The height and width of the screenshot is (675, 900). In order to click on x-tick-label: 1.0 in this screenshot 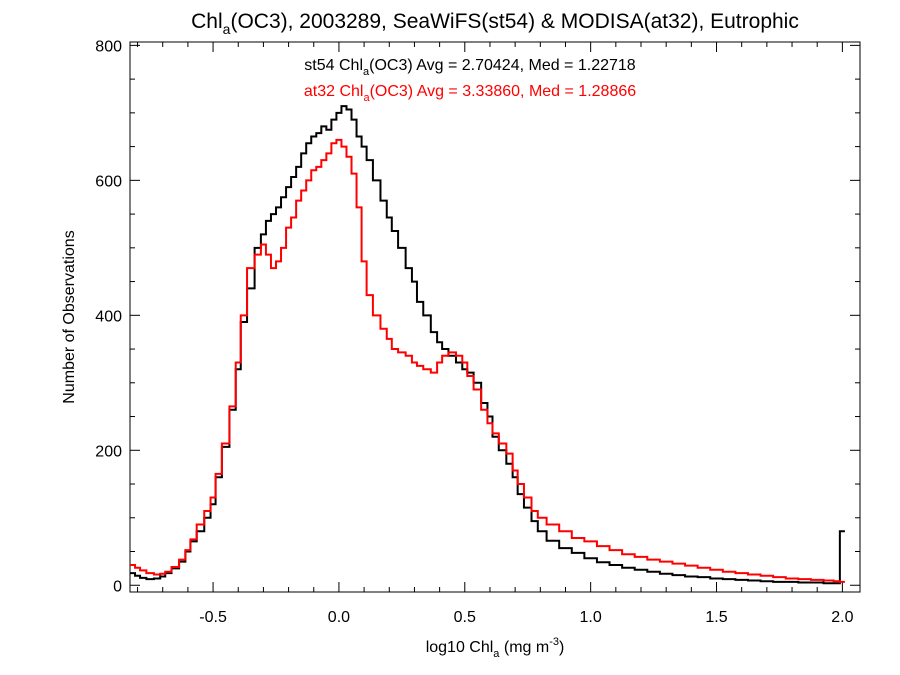, I will do `click(591, 617)`.